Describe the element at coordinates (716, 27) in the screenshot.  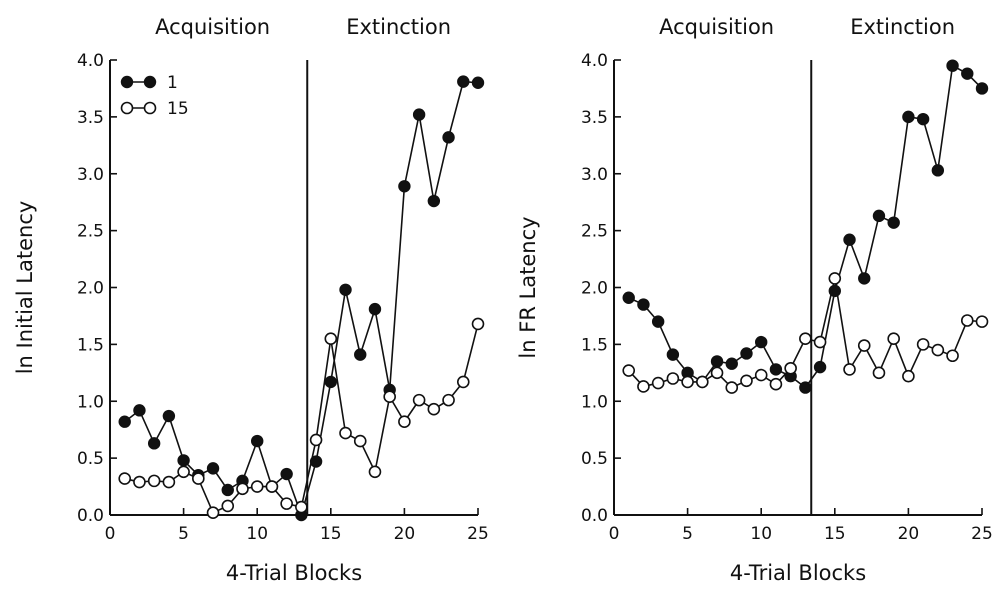
I see `phase-label-acquisition: Acquisition` at that location.